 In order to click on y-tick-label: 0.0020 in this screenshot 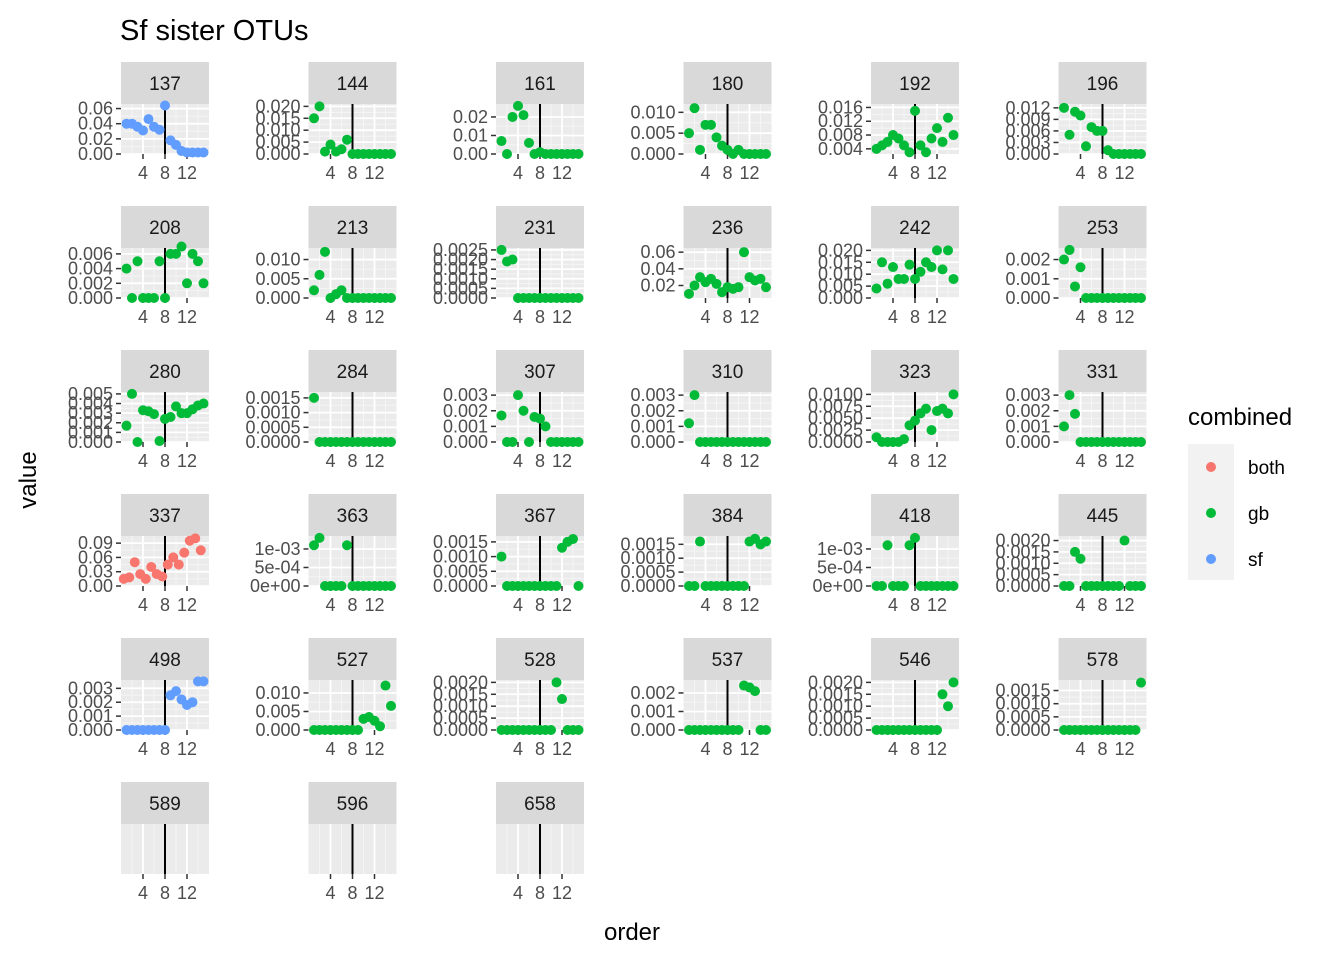, I will do `click(460, 682)`.